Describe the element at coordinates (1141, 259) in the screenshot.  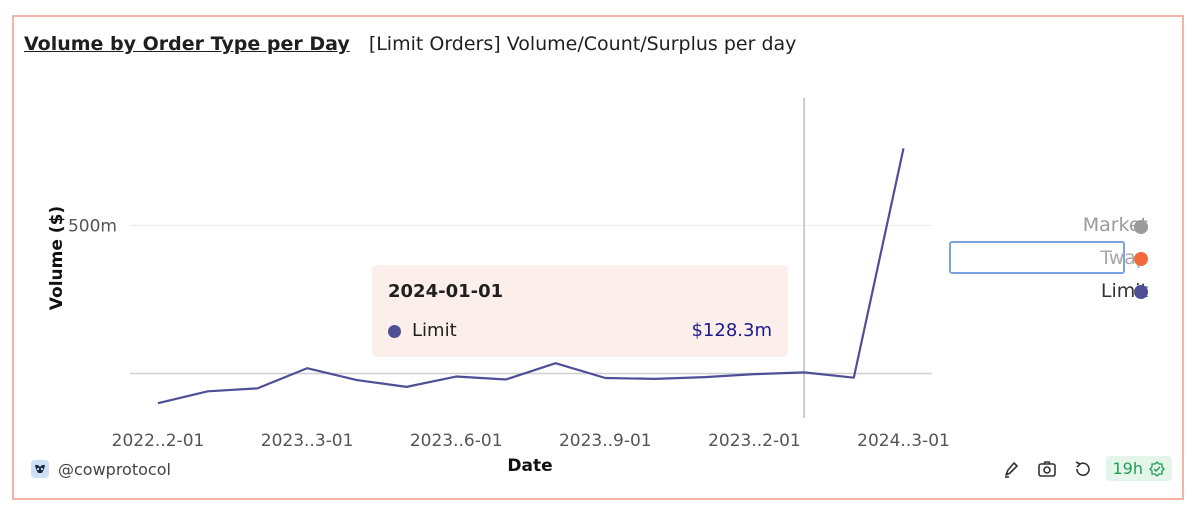
I see `legend-dot-twap` at that location.